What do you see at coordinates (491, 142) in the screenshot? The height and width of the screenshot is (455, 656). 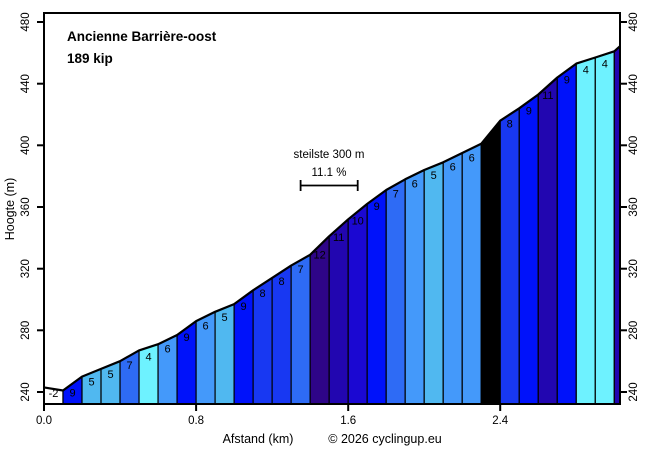 I see `gradient-label: 15` at bounding box center [491, 142].